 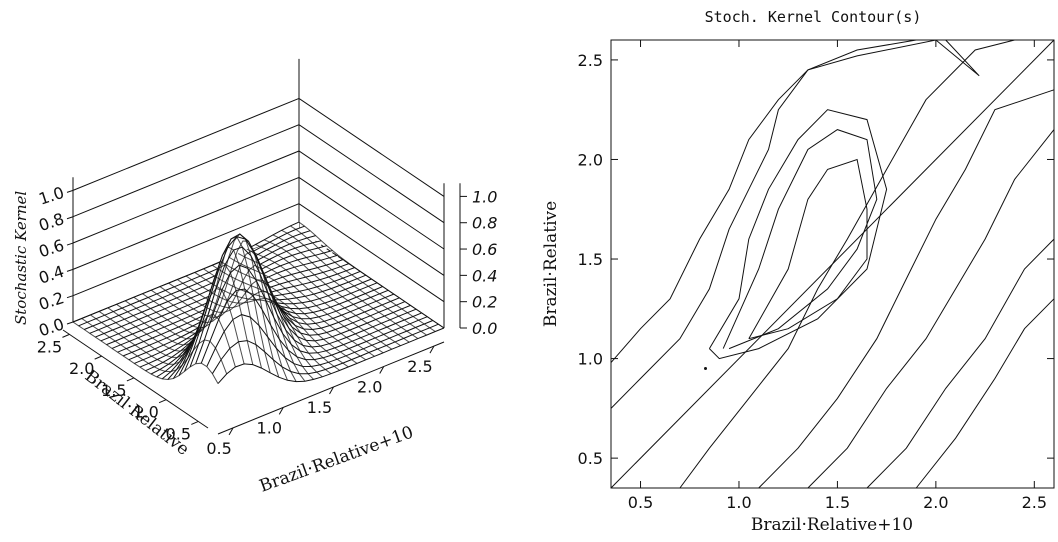 I want to click on contour-y-tick-label: 1.0, so click(x=590, y=359).